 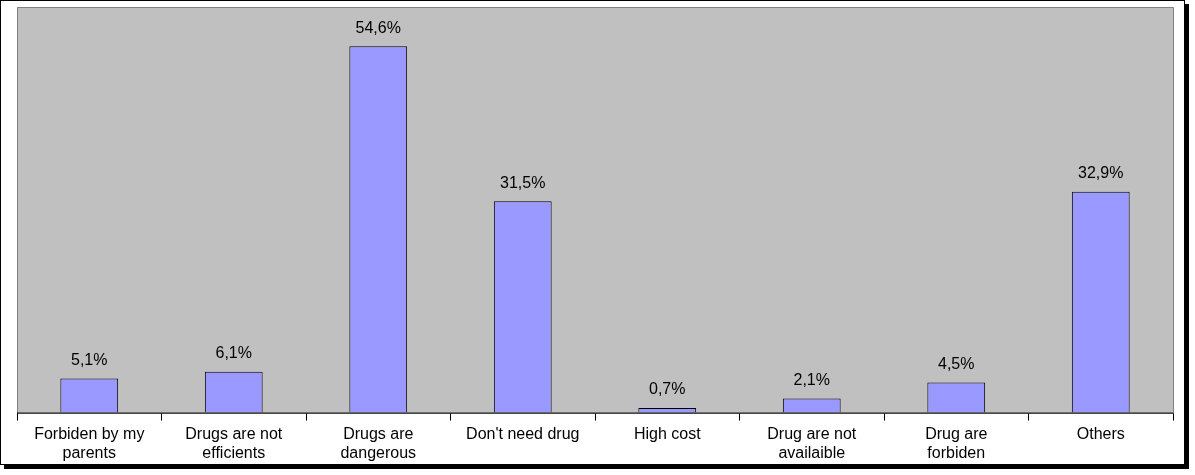 I want to click on x-tick-label: Drug are forbiden, so click(x=956, y=442).